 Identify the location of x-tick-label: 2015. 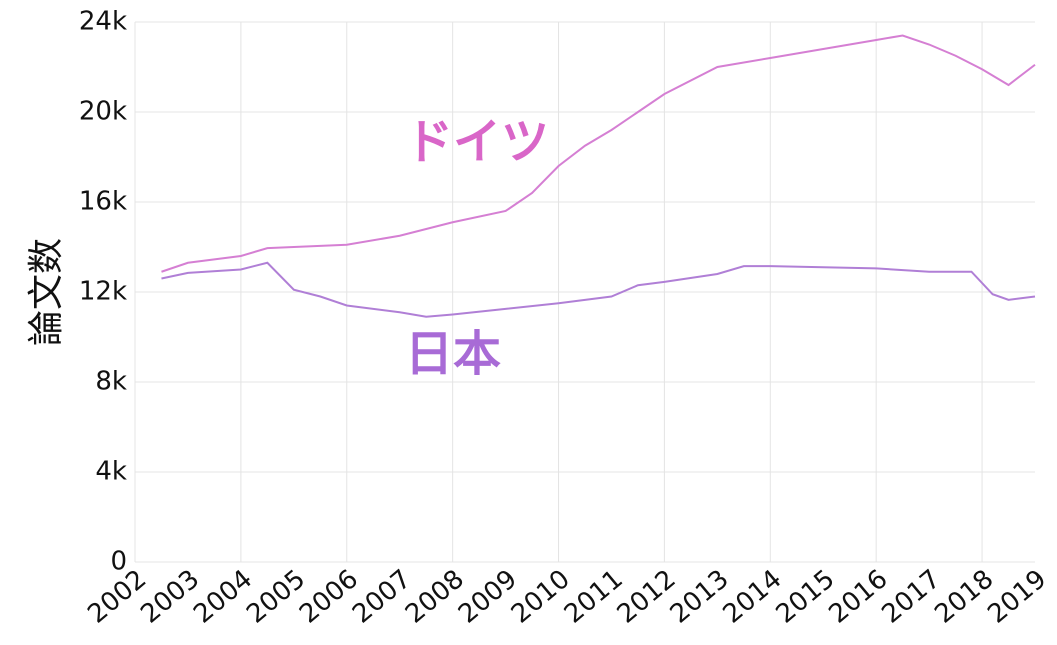
(806, 597).